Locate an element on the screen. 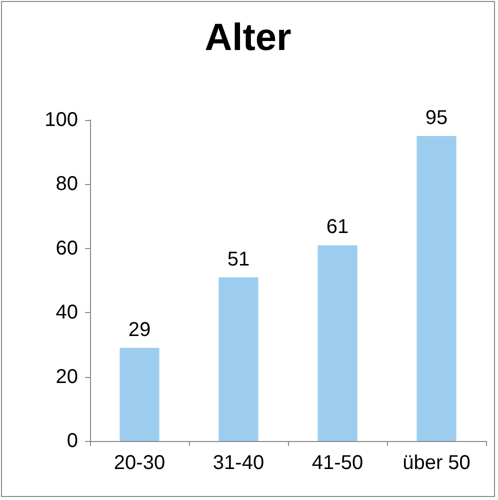  y-tick-label: 60 is located at coordinates (67, 248).